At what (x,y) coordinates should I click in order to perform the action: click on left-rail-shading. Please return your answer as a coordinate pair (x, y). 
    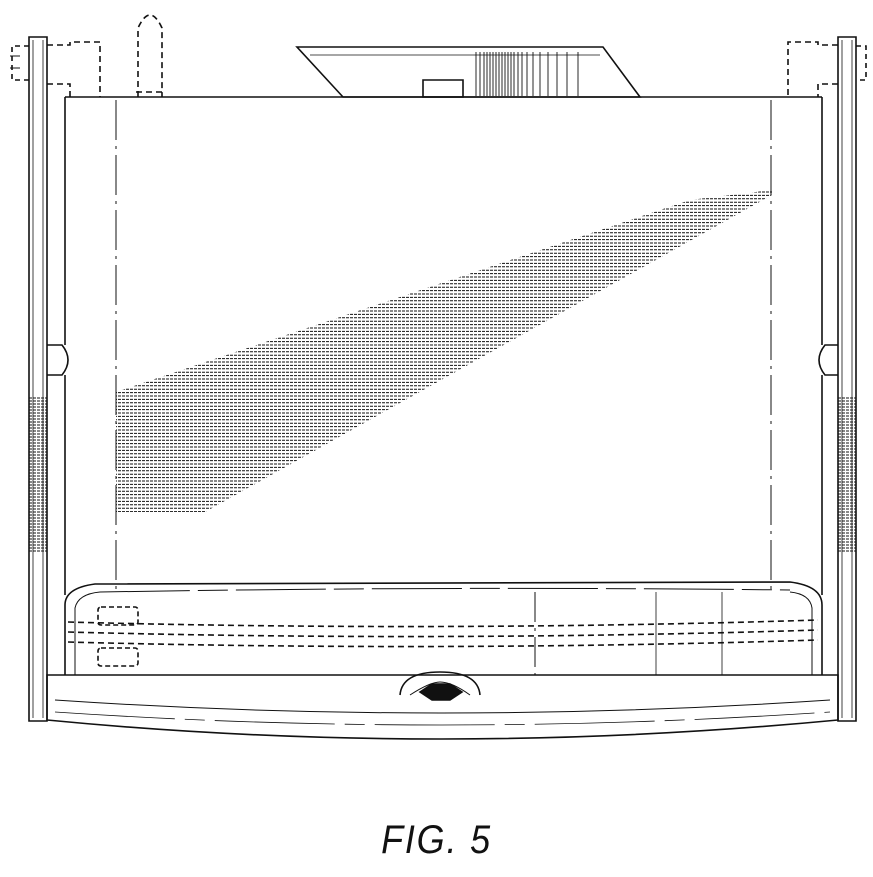
    Looking at the image, I should click on (38, 474).